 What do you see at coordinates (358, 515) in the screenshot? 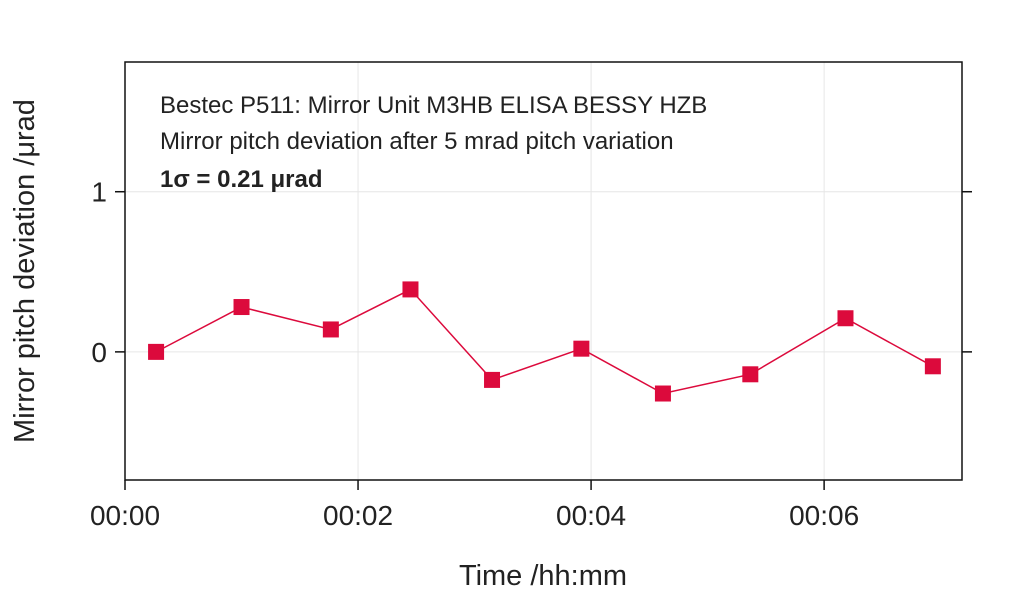
I see `x-tick-label: 00:02` at bounding box center [358, 515].